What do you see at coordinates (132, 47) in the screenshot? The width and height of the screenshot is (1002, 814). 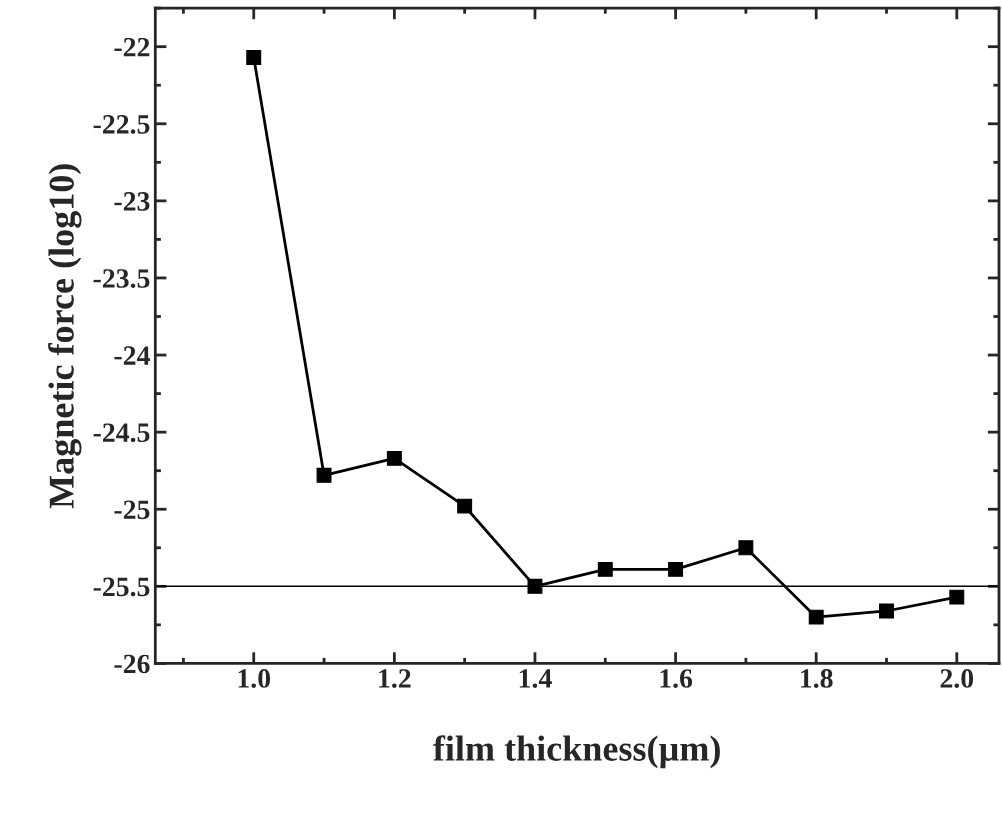 I see `y-tick-label: -22` at bounding box center [132, 47].